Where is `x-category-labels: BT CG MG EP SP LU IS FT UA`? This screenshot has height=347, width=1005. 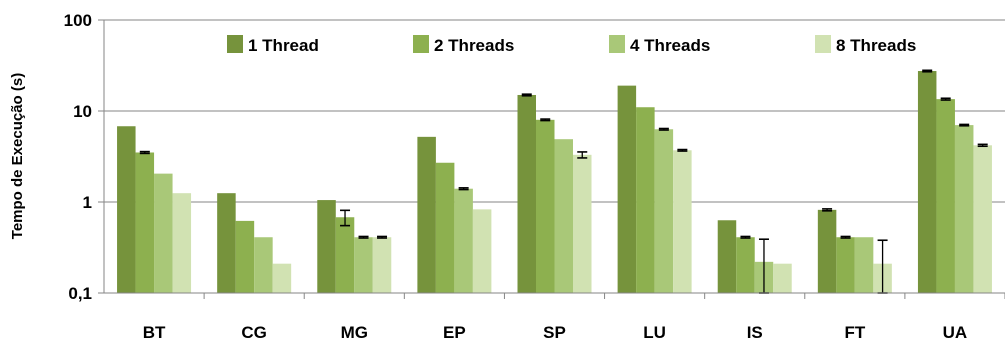 x-category-labels: BT CG MG EP SP LU IS FT UA is located at coordinates (555, 332).